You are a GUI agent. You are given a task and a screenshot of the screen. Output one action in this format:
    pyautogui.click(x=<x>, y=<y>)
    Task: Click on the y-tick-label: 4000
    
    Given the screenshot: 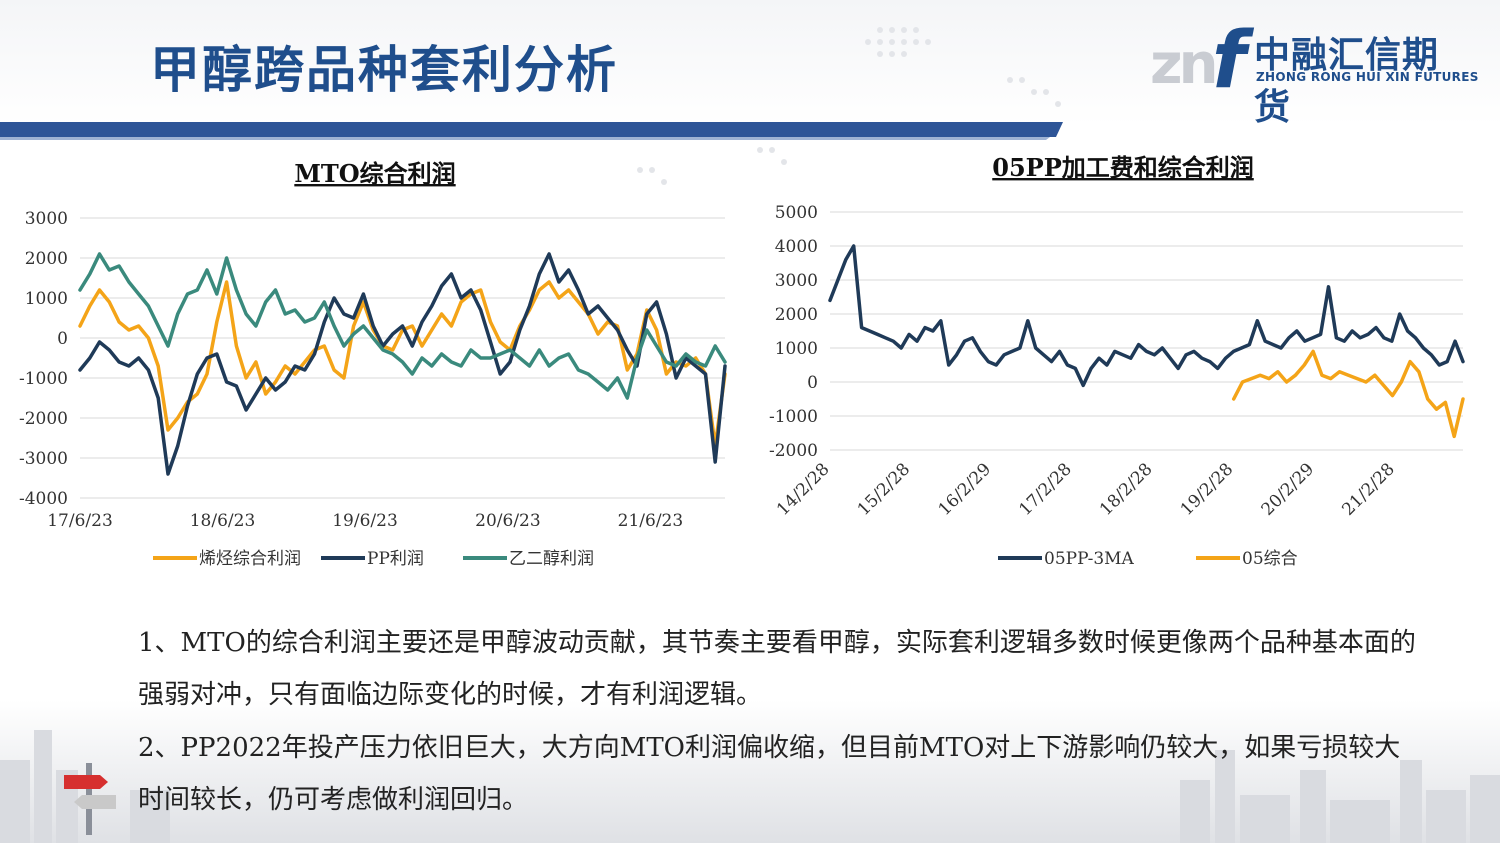 What is the action you would take?
    pyautogui.click(x=796, y=247)
    